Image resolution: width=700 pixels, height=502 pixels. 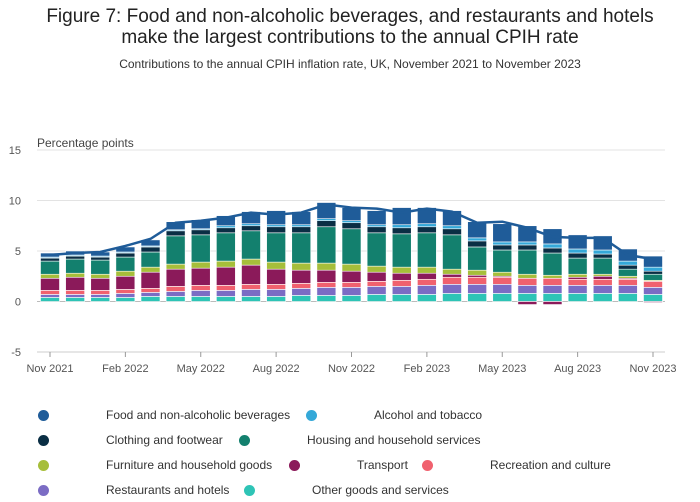 I want to click on total-line, so click(x=351, y=232).